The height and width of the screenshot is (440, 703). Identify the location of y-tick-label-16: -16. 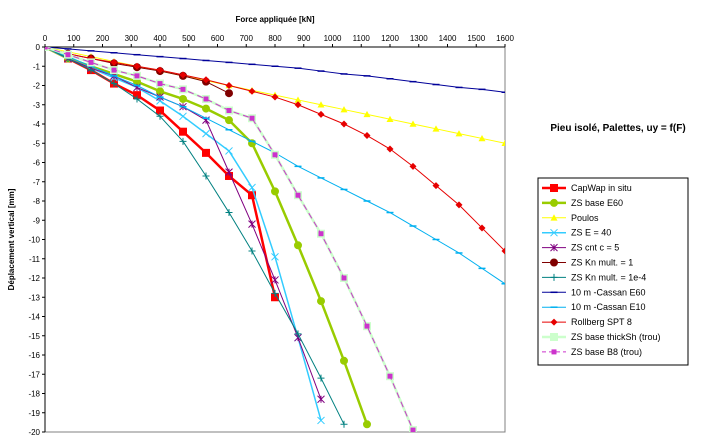
(34, 355).